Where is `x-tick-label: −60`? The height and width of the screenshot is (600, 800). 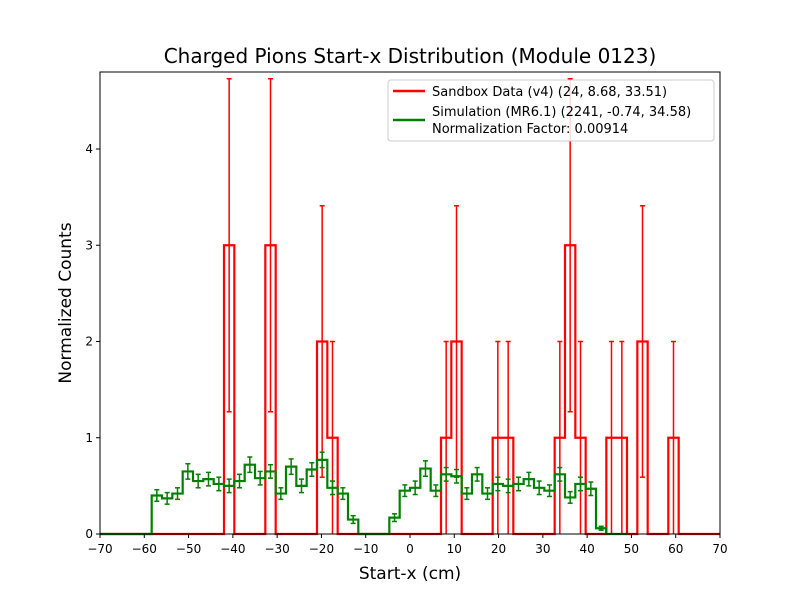
x-tick-label: −60 is located at coordinates (144, 549).